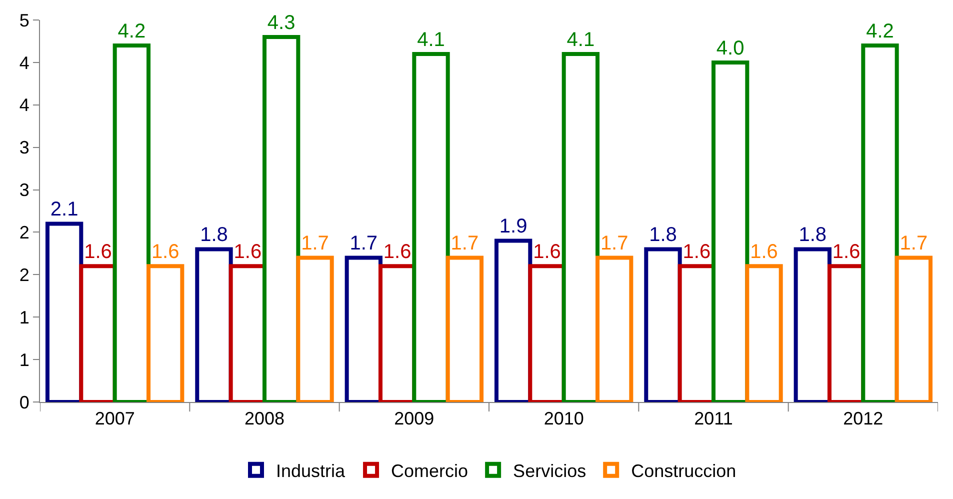 The height and width of the screenshot is (499, 953). I want to click on legend-label: Servicios, so click(549, 470).